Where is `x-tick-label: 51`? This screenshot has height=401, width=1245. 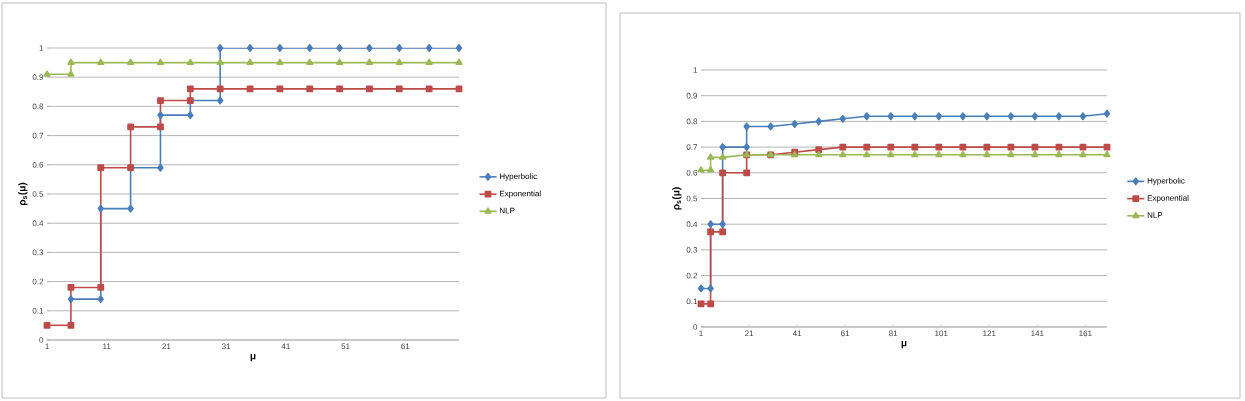 x-tick-label: 51 is located at coordinates (345, 346).